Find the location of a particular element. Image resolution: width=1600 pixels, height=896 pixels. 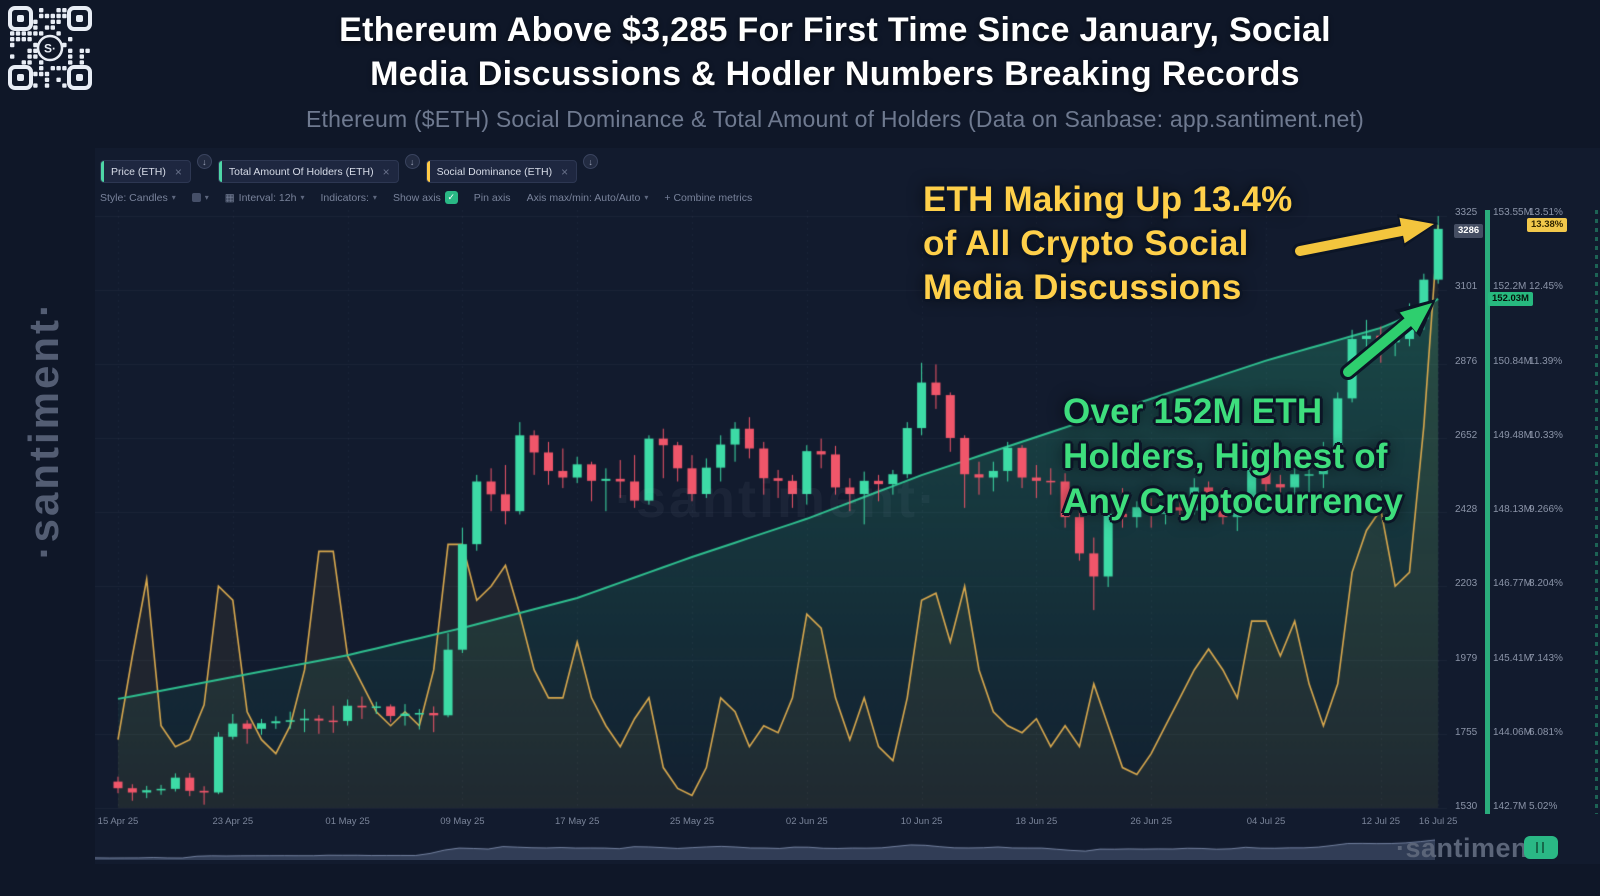

candle-color-dropdown: ▾ is located at coordinates (200, 197).